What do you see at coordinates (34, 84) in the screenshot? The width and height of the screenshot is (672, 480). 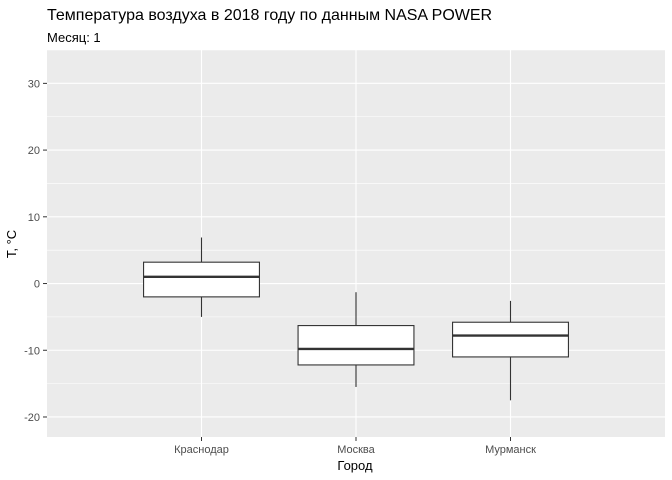 I see `y-tick-label: 30` at bounding box center [34, 84].